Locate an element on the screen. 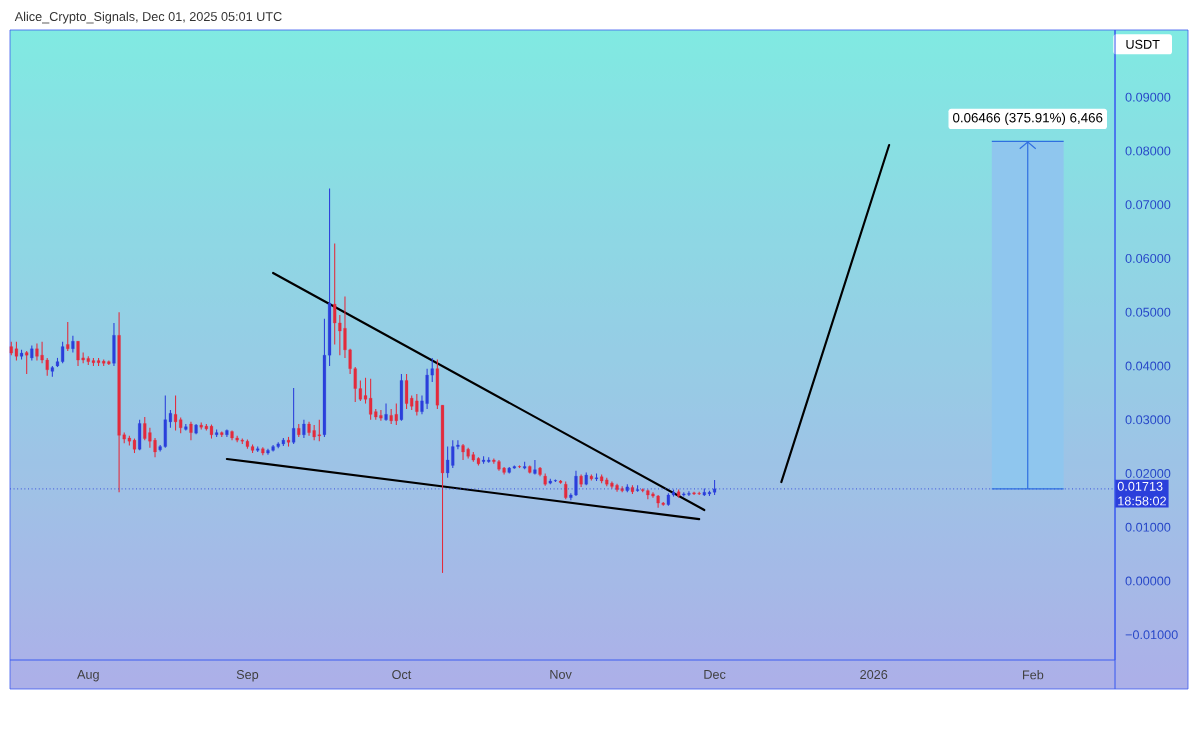 Image resolution: width=1200 pixels, height=747 pixels. text: 18:58:02 is located at coordinates (1142, 501).